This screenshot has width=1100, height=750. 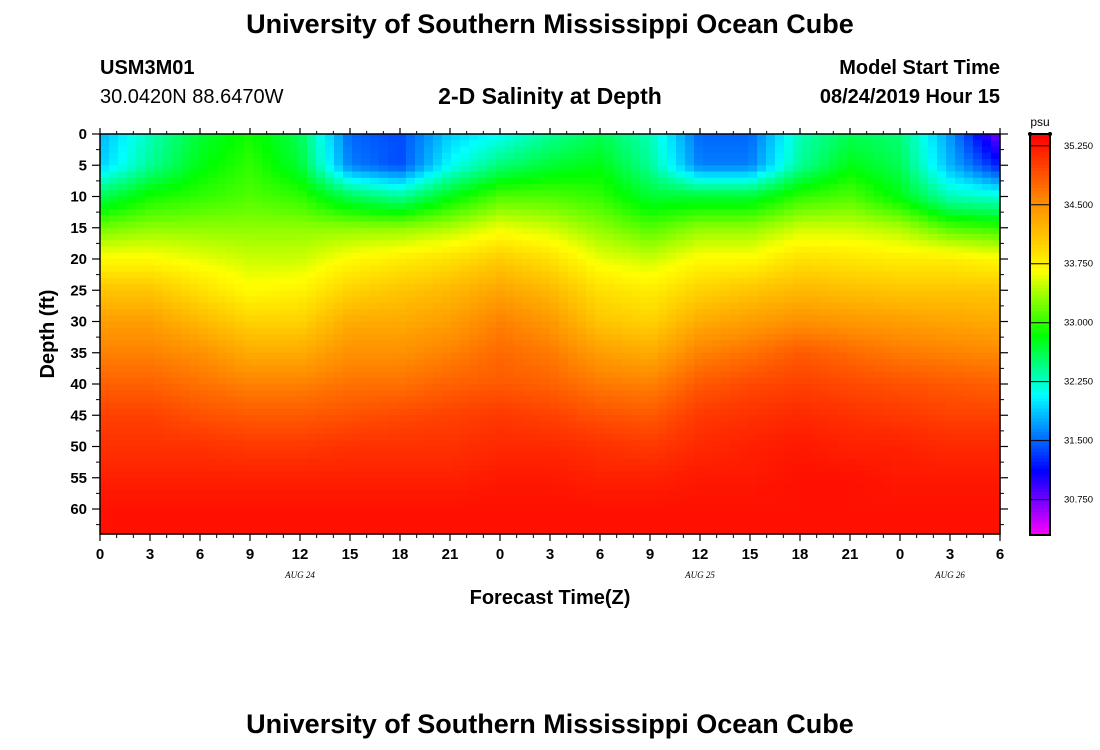 I want to click on station-coordinates: 30.0420N 88.6470W, so click(x=192, y=97).